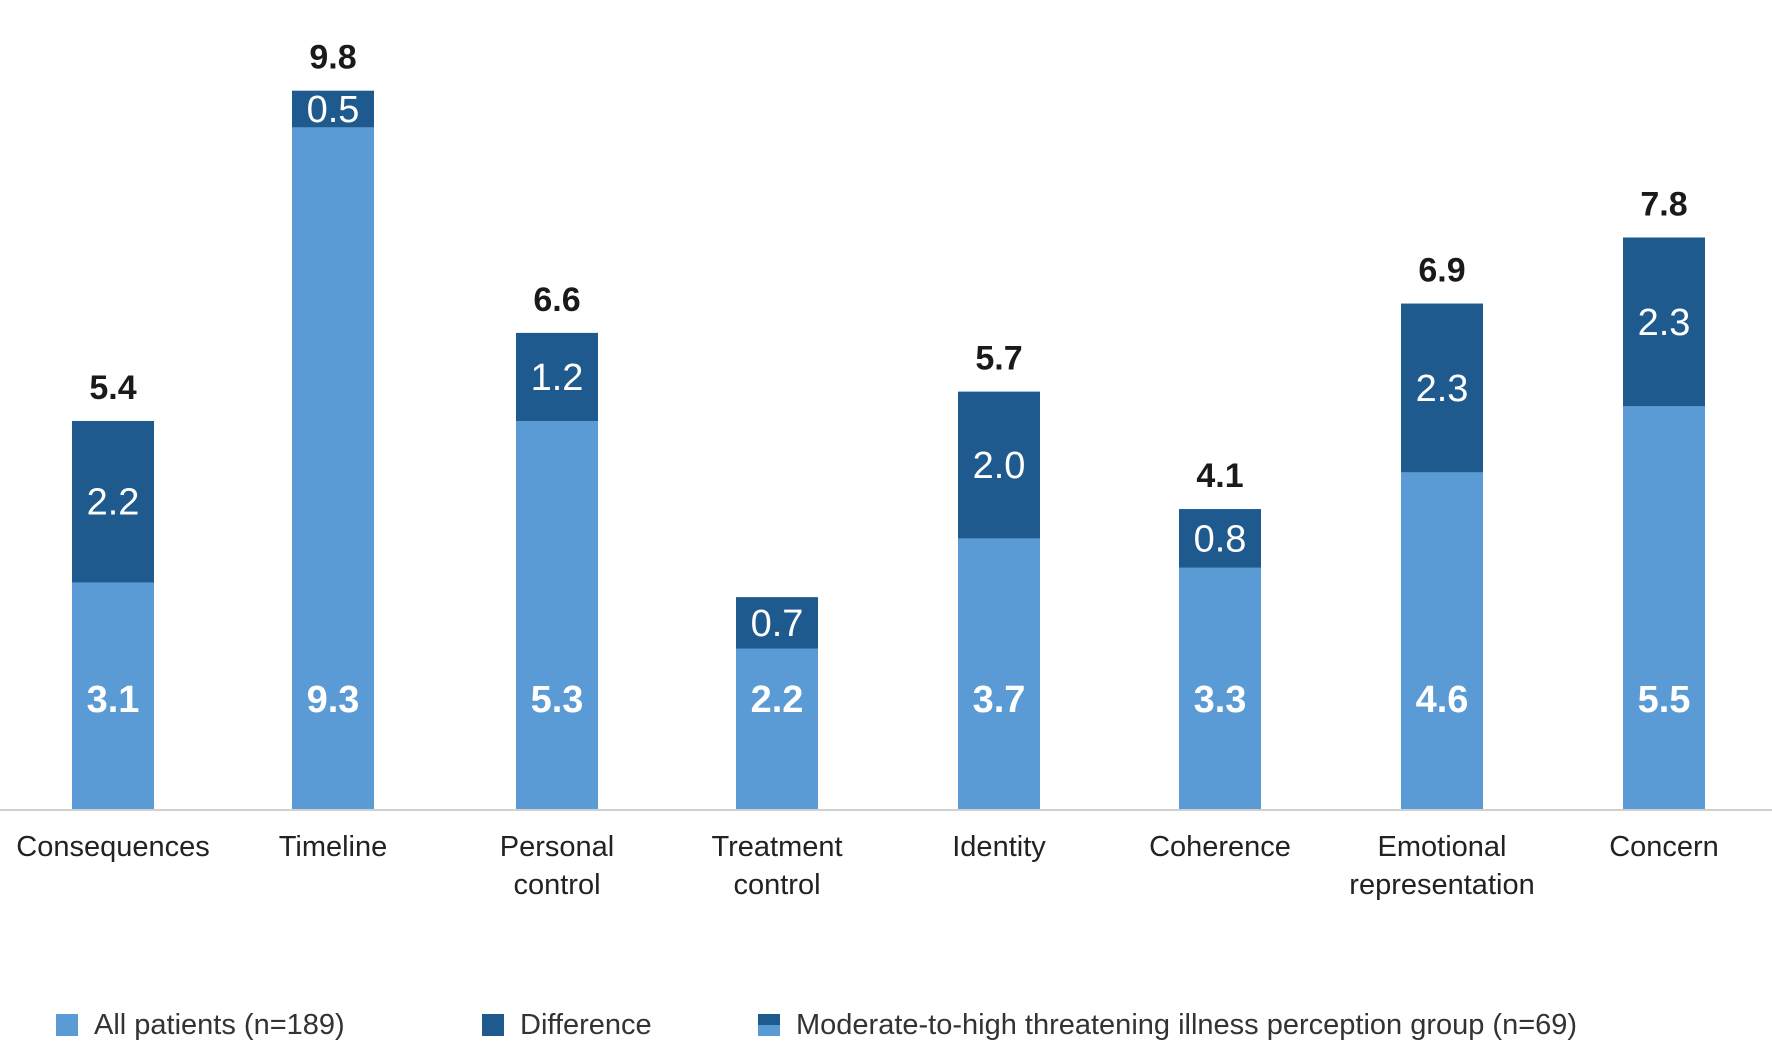 The width and height of the screenshot is (1772, 1058). What do you see at coordinates (998, 359) in the screenshot?
I see `total-label-identity: 5.7` at bounding box center [998, 359].